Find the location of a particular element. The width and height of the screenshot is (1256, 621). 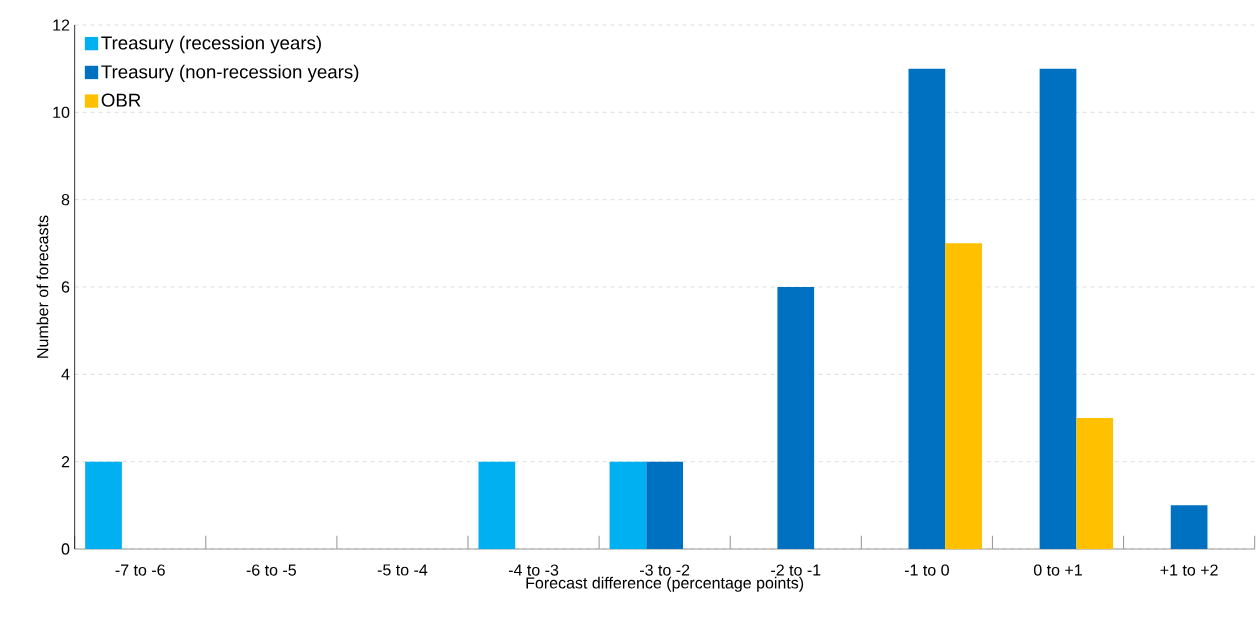

x-tick-label: 0 to +1 is located at coordinates (1057, 570).